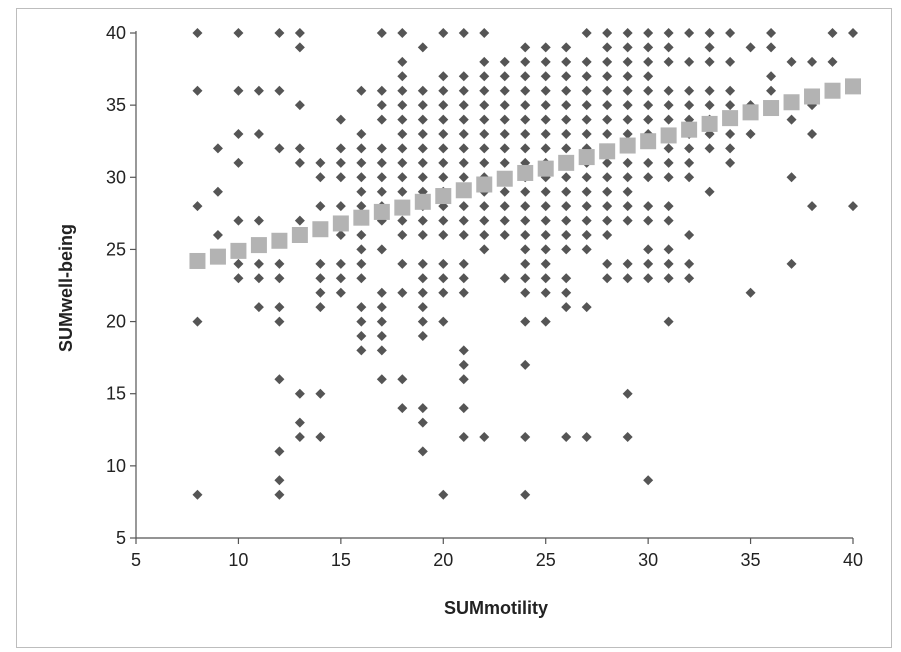 Image resolution: width=901 pixels, height=652 pixels. I want to click on x-tick-label: 25, so click(546, 560).